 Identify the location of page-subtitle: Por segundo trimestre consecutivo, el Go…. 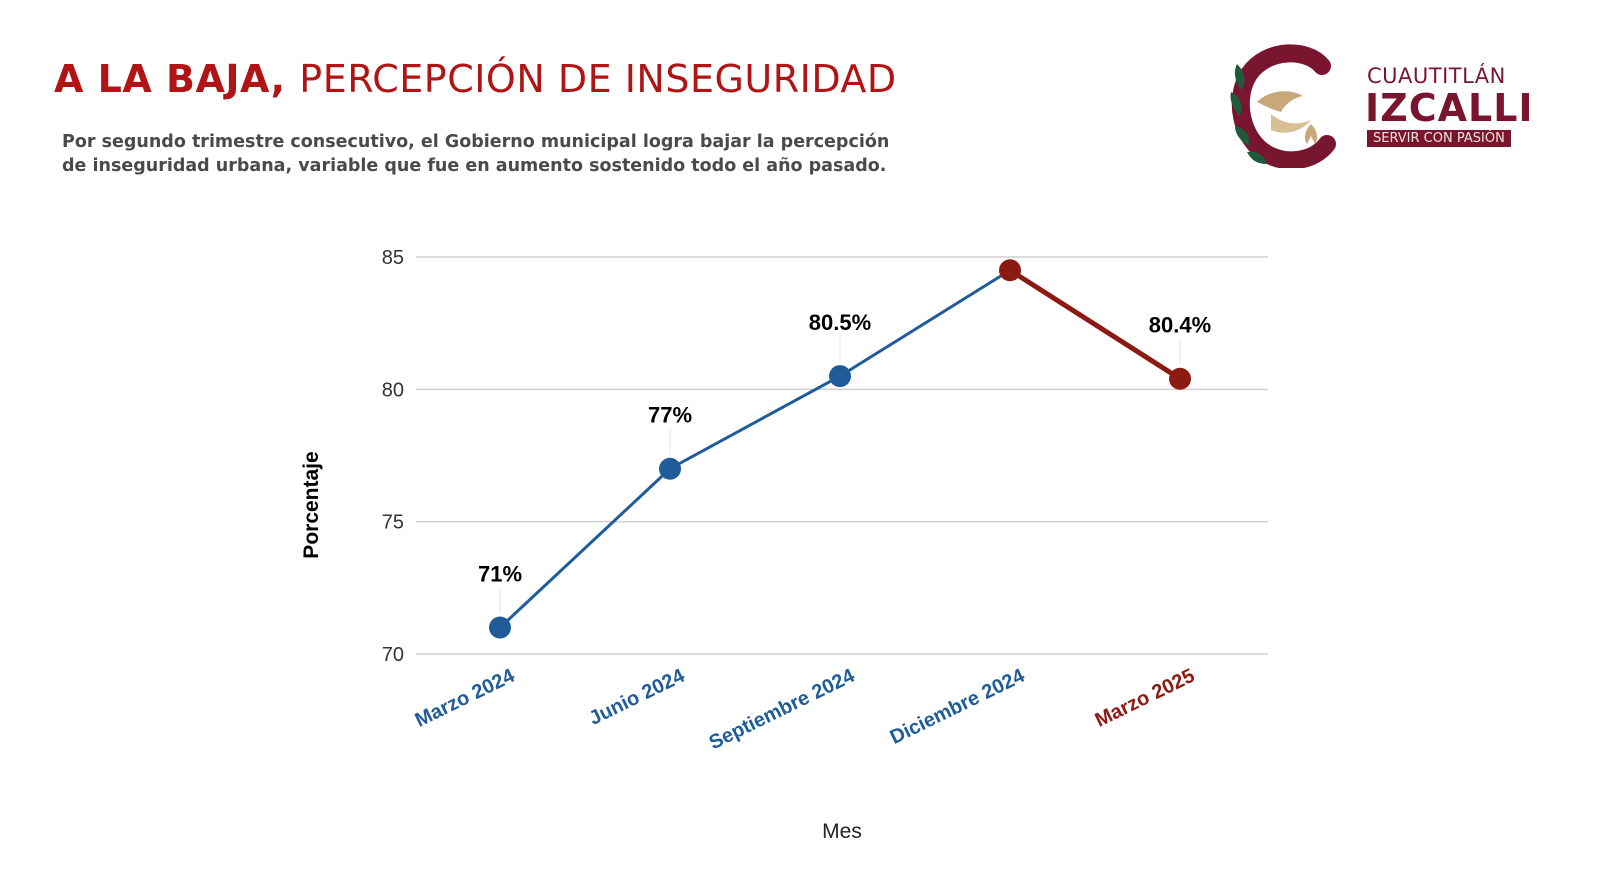
(512, 154).